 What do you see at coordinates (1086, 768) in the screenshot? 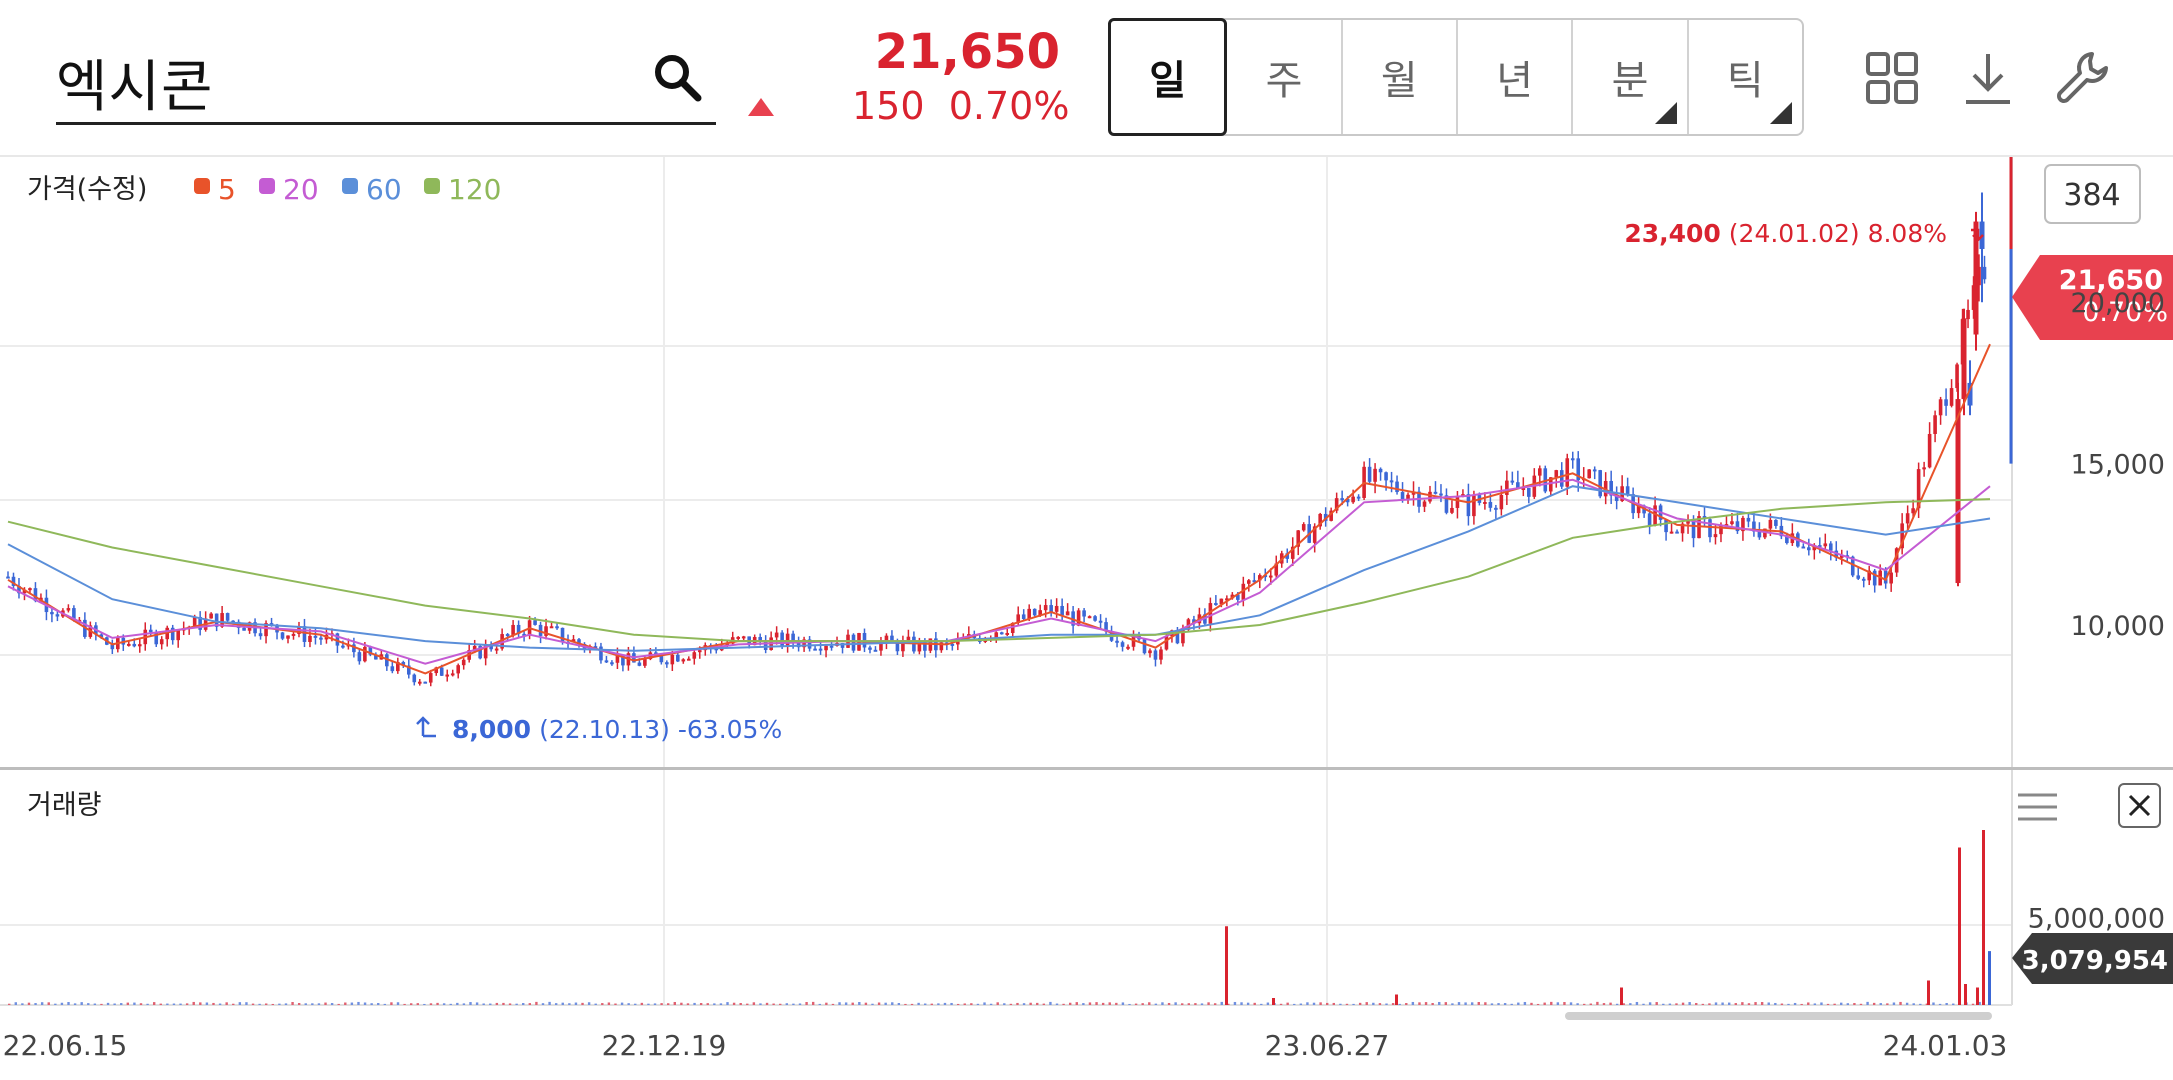
I see `panel-divider` at bounding box center [1086, 768].